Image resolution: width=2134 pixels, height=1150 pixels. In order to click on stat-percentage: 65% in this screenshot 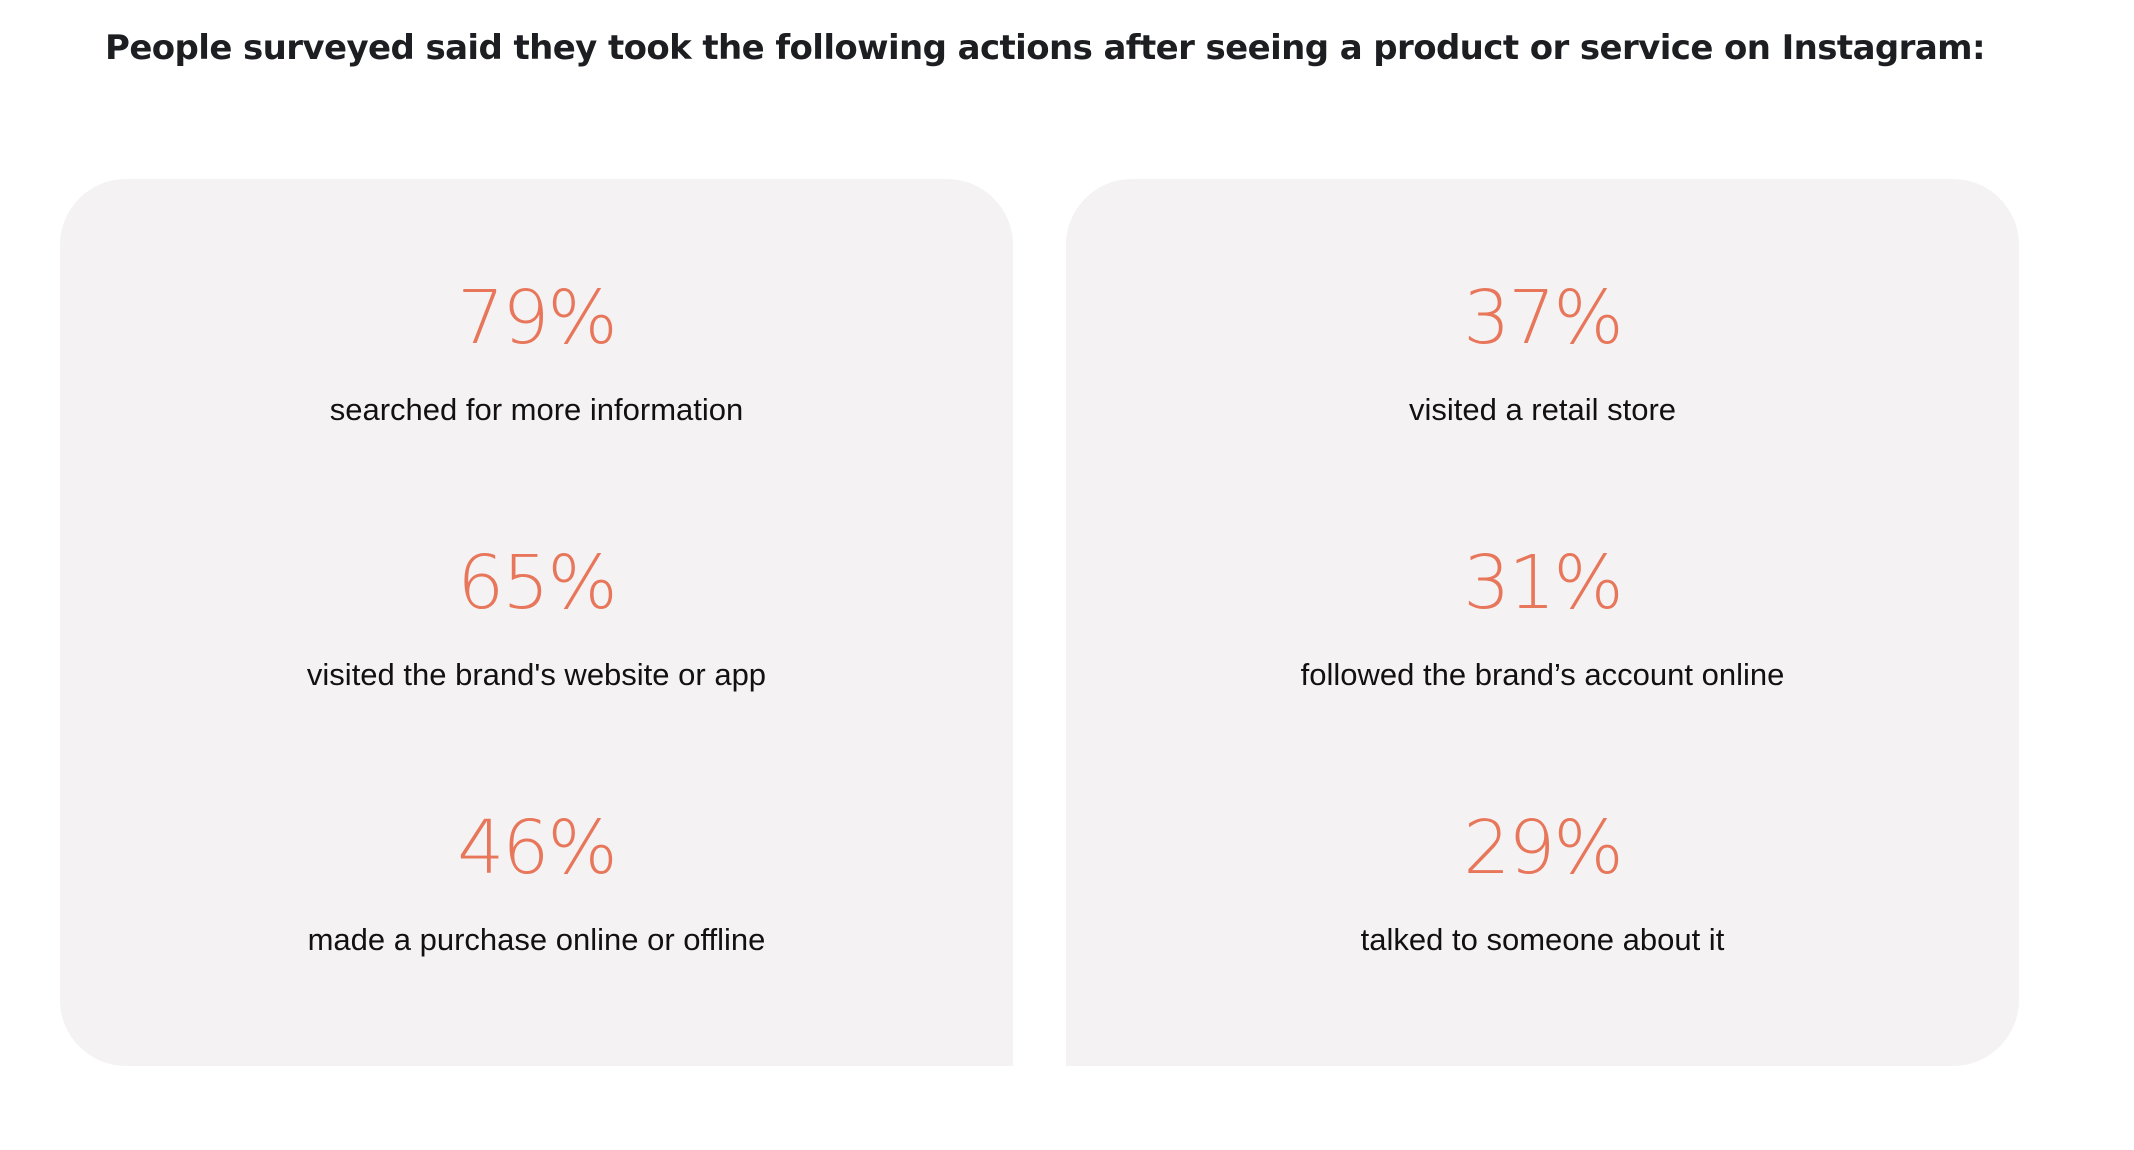, I will do `click(537, 583)`.